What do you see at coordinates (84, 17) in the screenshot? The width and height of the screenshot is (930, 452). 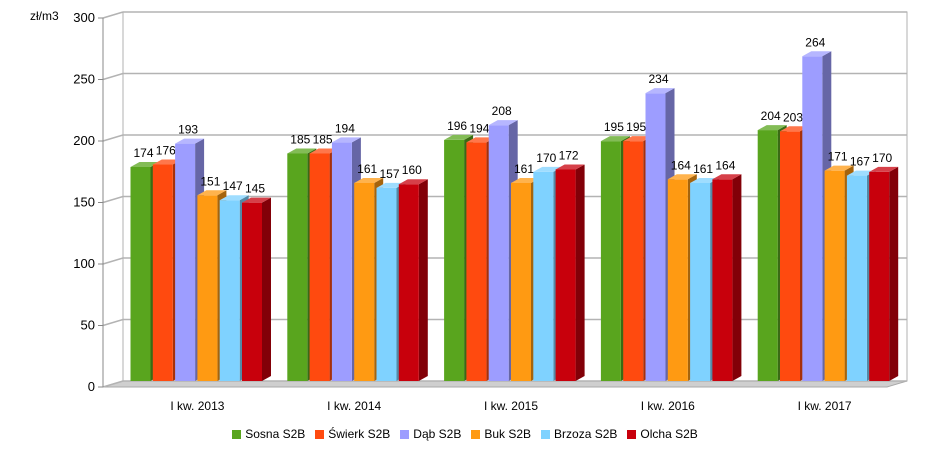 I see `y-tick-label: 300` at bounding box center [84, 17].